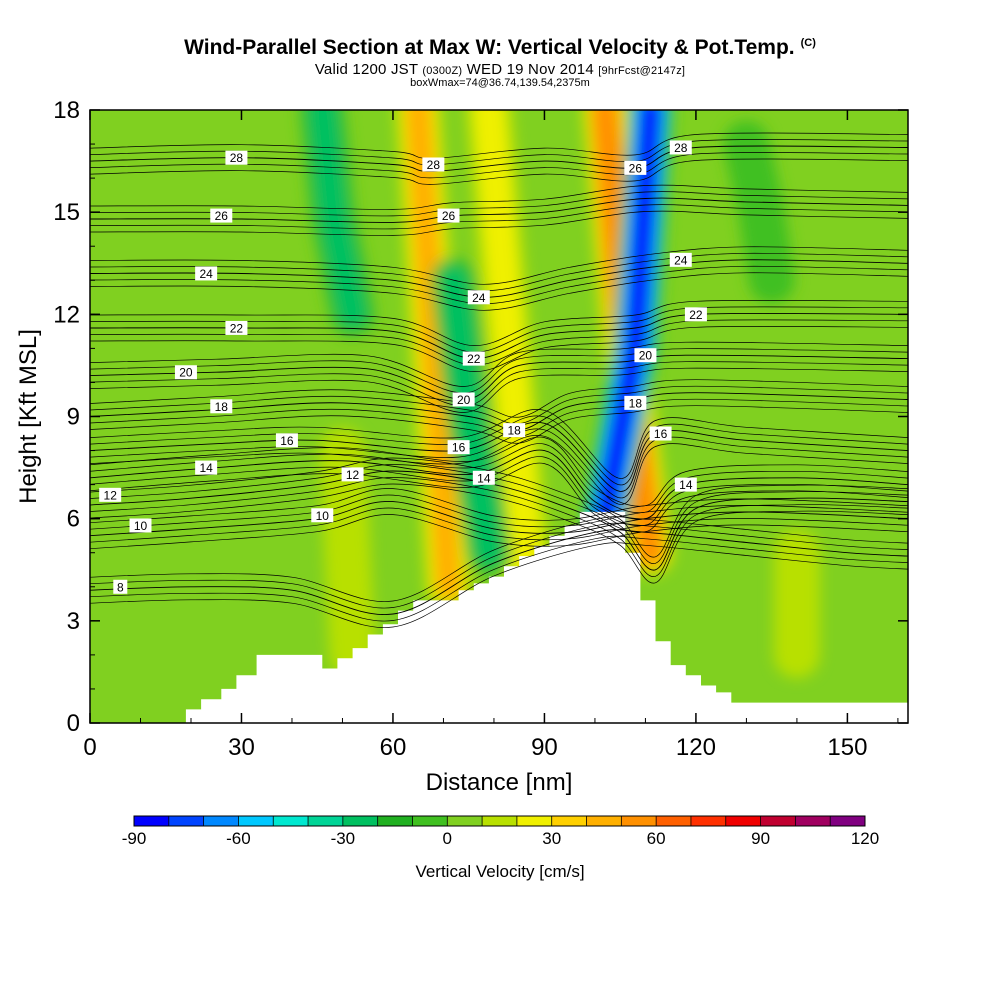 The height and width of the screenshot is (1000, 1000). What do you see at coordinates (464, 400) in the screenshot?
I see `contour-label-extra-8: 20` at bounding box center [464, 400].